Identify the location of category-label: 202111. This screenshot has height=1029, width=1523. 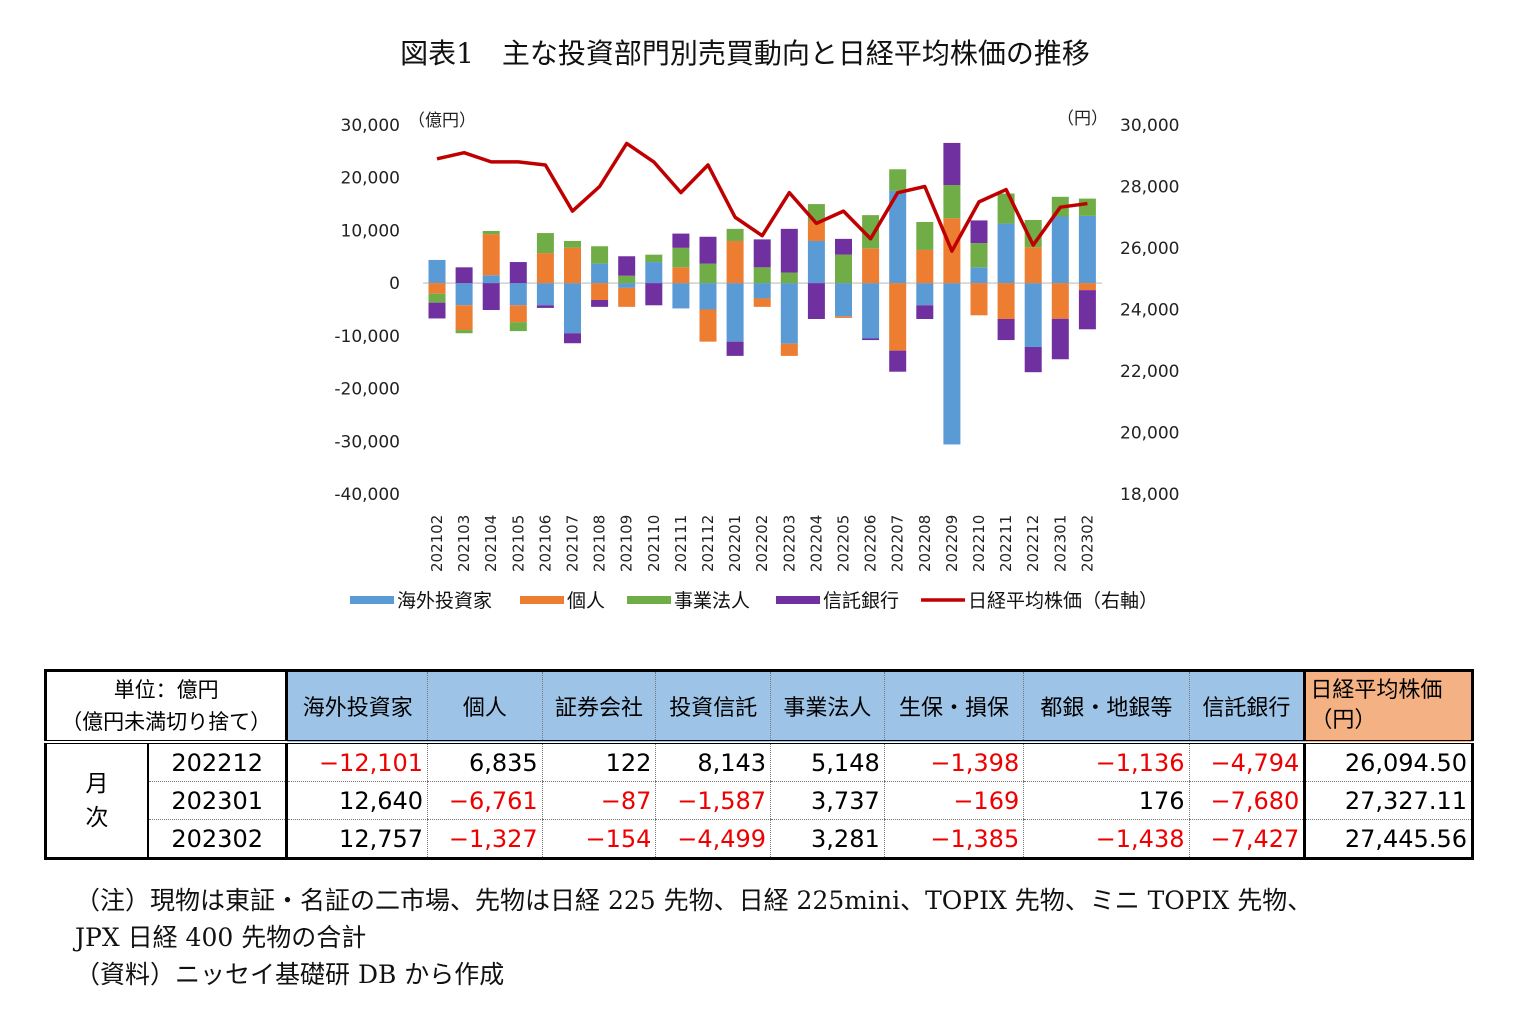
(681, 543).